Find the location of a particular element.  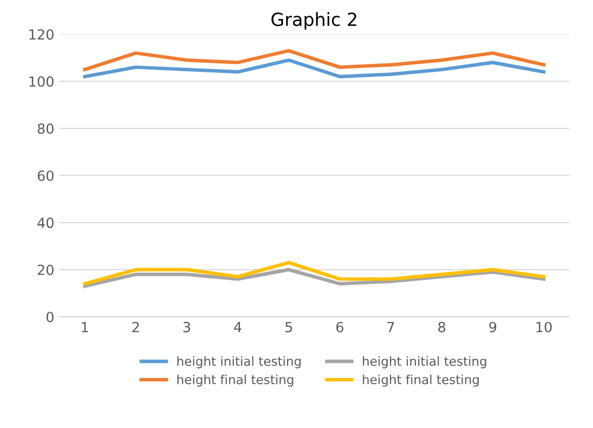

x-tick-label: 4 is located at coordinates (238, 327).